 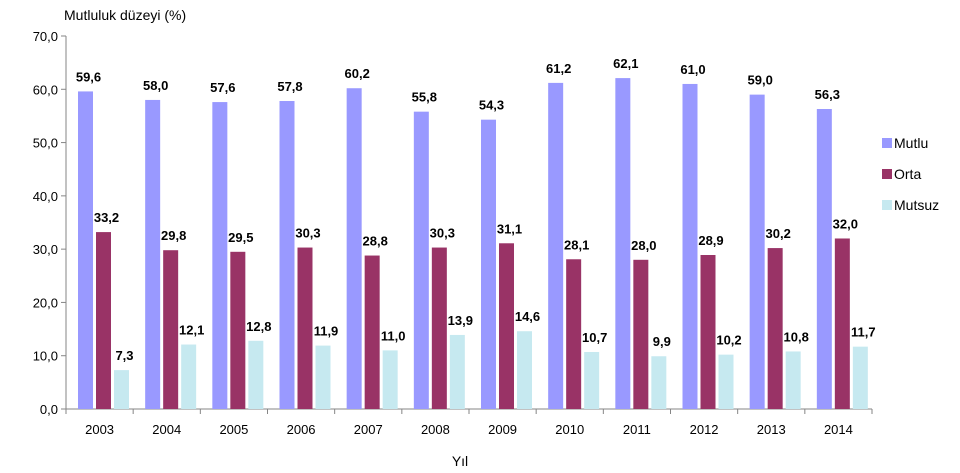 What do you see at coordinates (173, 235) in the screenshot?
I see `data-label-orta: 29,8` at bounding box center [173, 235].